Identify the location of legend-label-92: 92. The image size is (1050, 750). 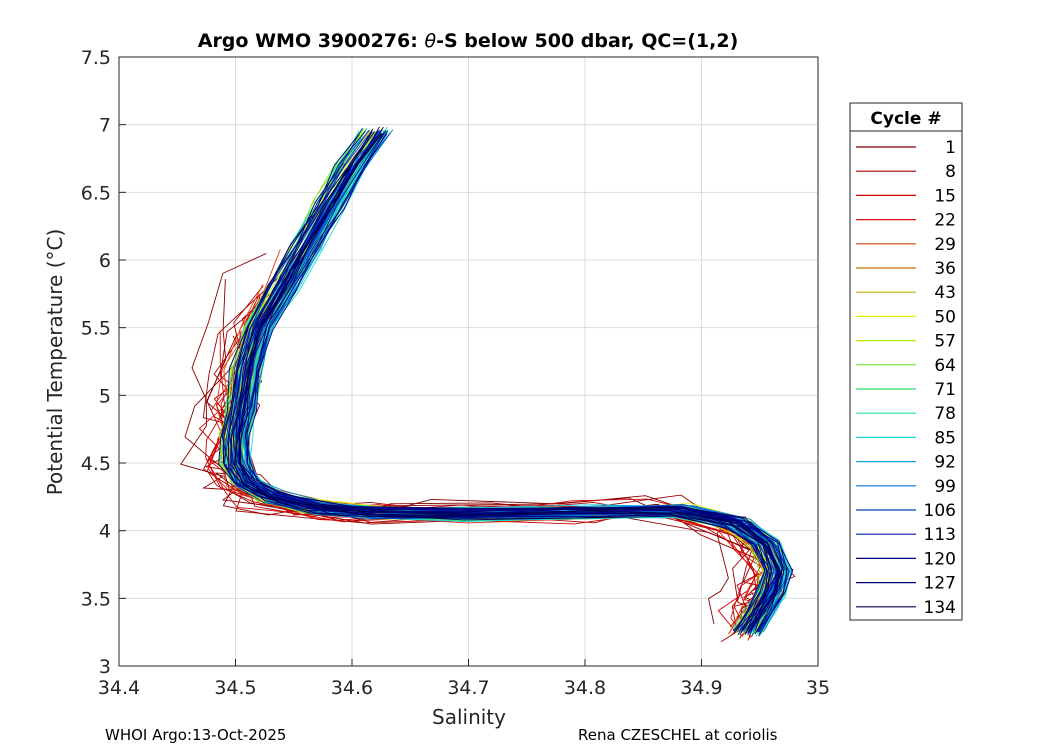
(945, 463).